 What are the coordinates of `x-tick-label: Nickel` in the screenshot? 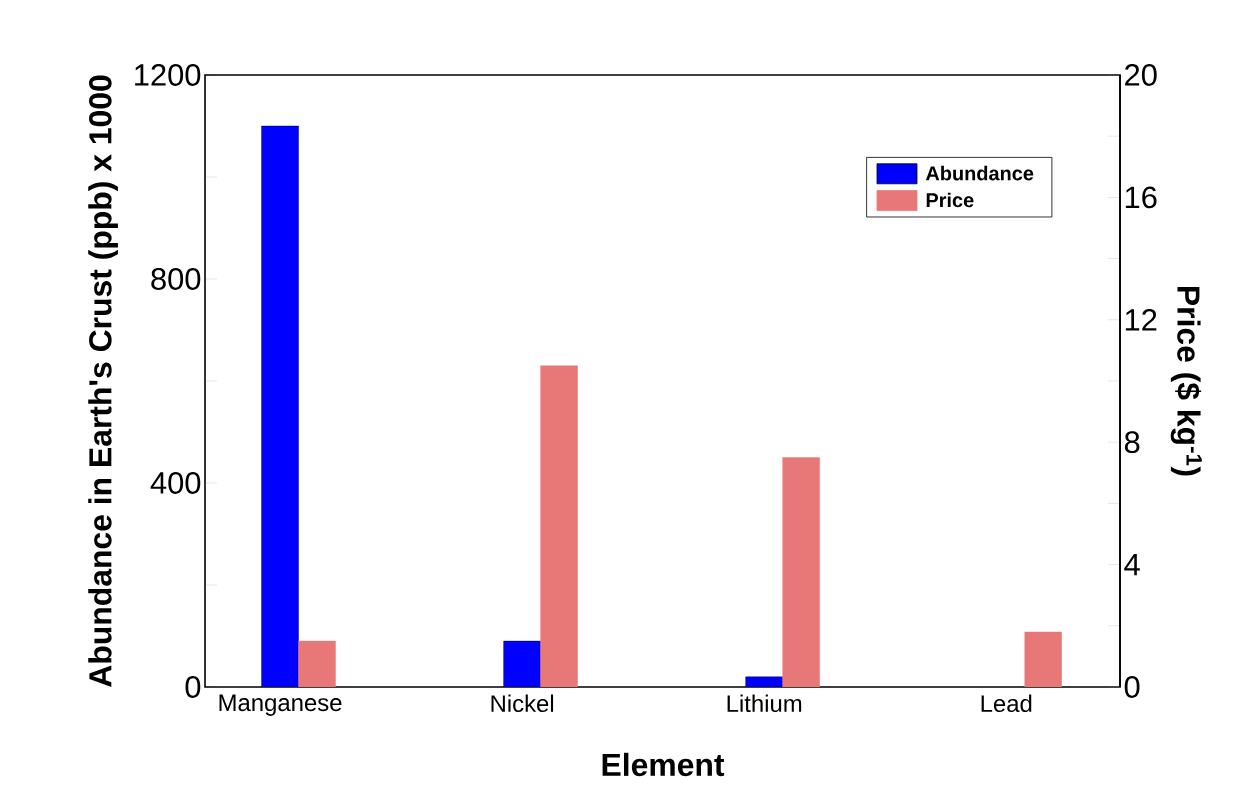 It's located at (522, 703).